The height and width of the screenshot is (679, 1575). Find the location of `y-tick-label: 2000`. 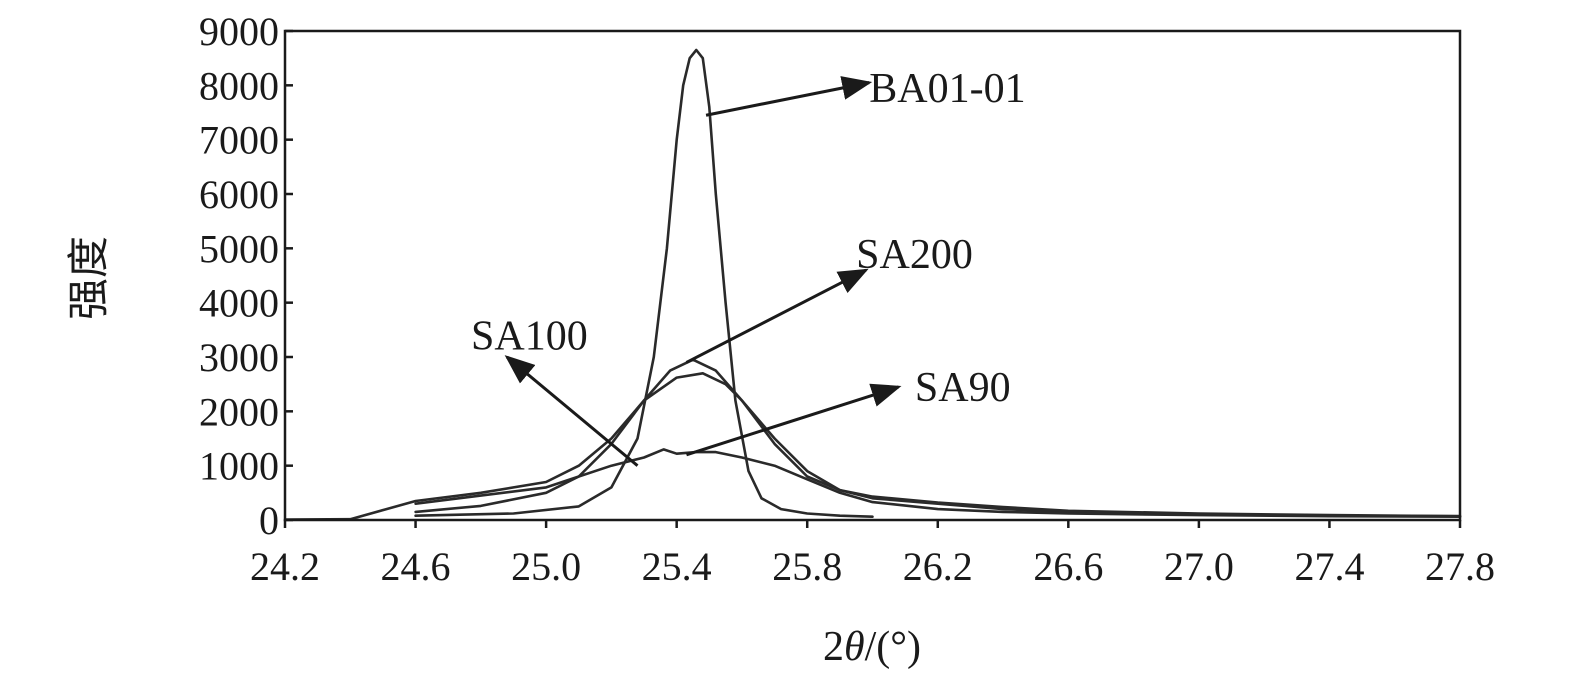

y-tick-label: 2000 is located at coordinates (239, 411).